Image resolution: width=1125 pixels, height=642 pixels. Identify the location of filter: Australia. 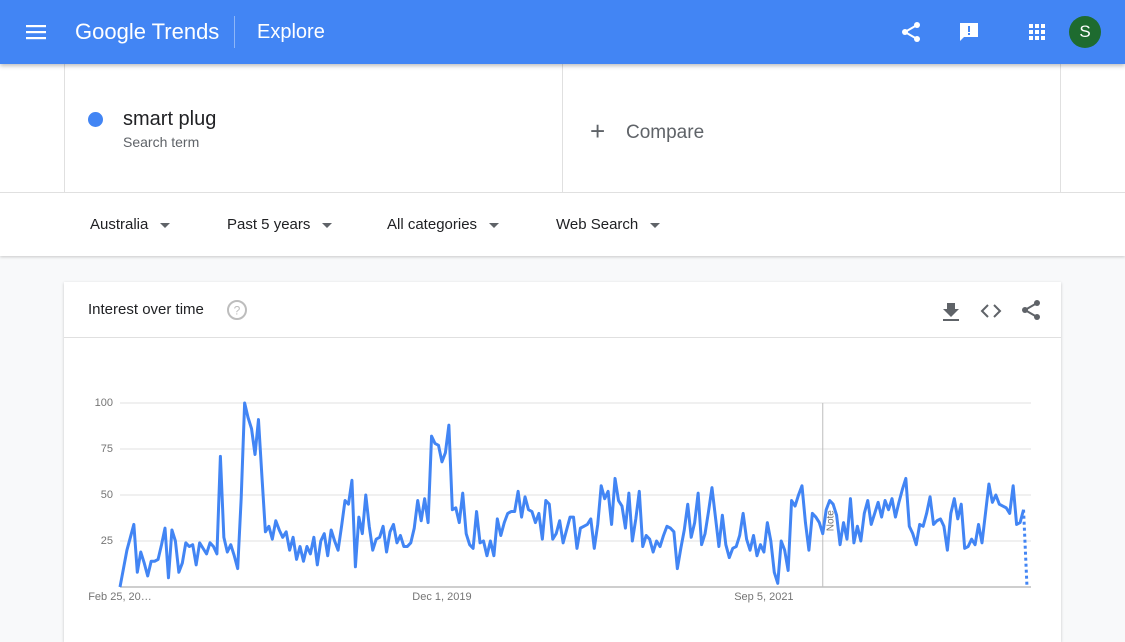
(130, 224).